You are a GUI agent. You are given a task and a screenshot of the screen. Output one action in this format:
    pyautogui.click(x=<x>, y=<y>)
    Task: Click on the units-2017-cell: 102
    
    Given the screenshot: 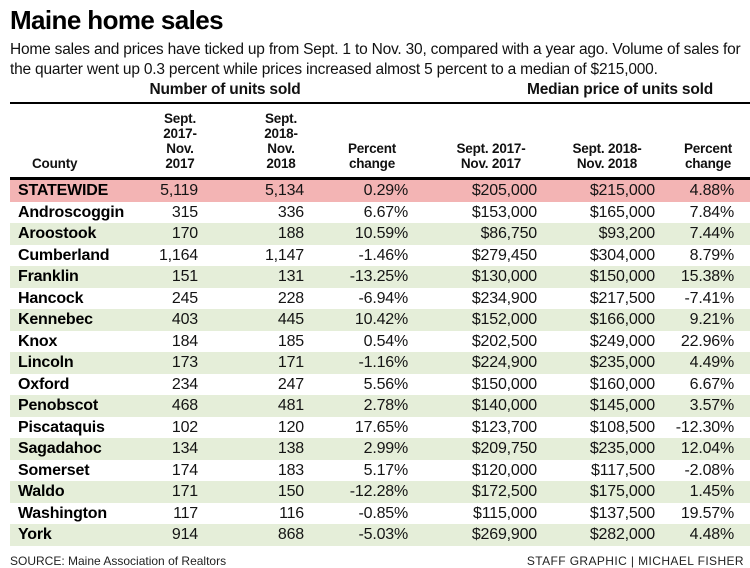 What is the action you would take?
    pyautogui.click(x=184, y=427)
    